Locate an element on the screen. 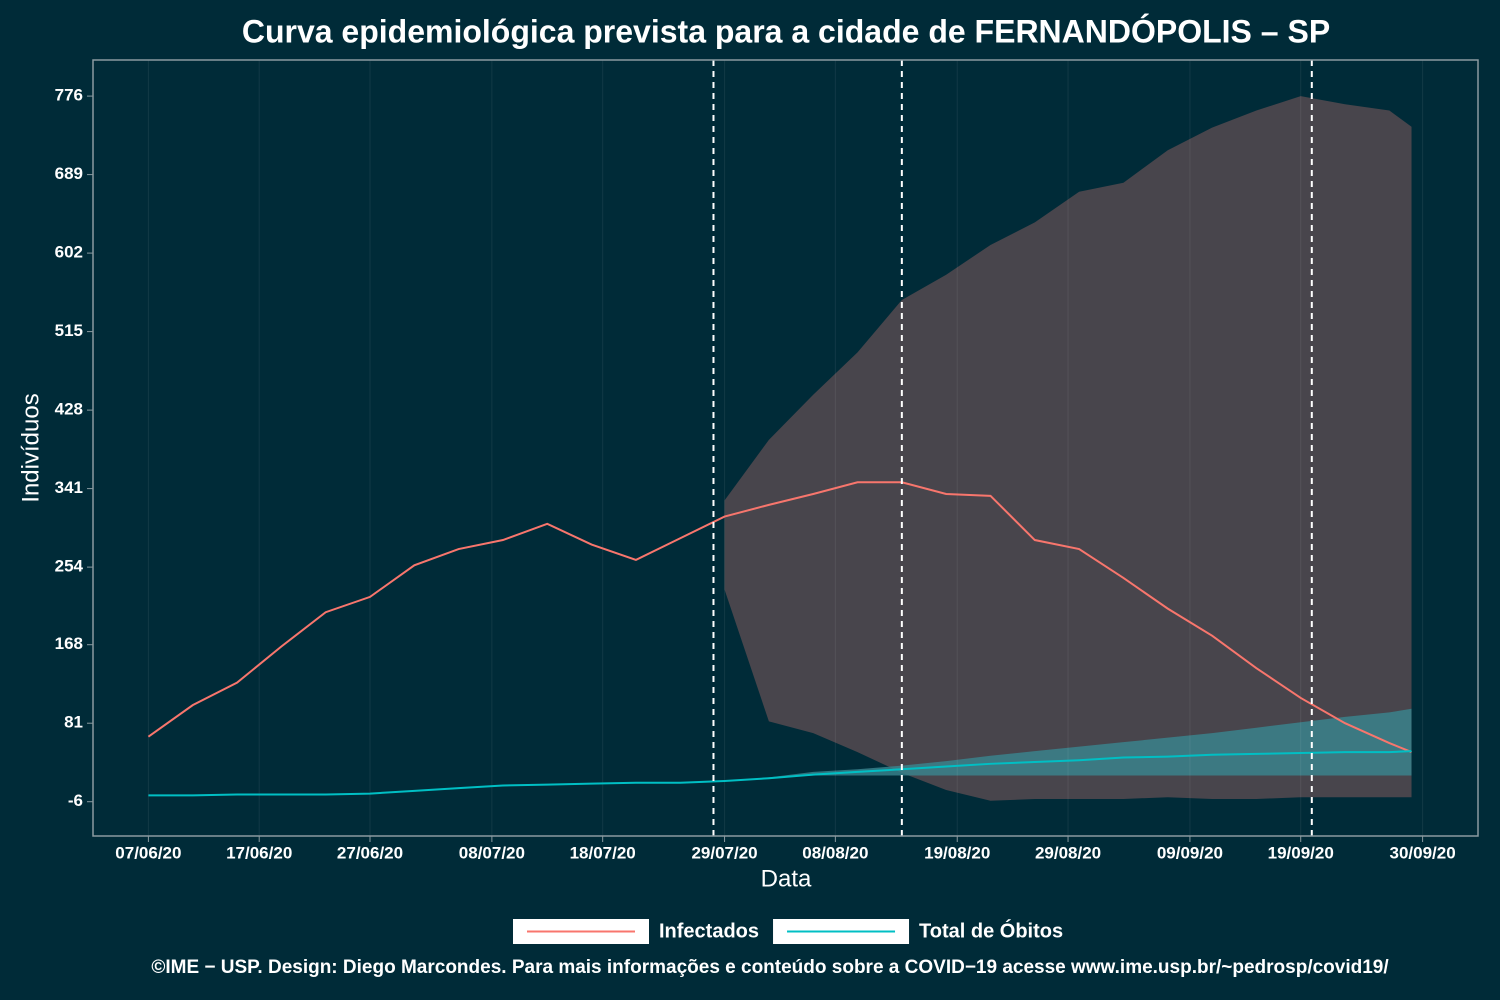 This screenshot has height=1000, width=1500. prediction-band is located at coordinates (1068, 744).